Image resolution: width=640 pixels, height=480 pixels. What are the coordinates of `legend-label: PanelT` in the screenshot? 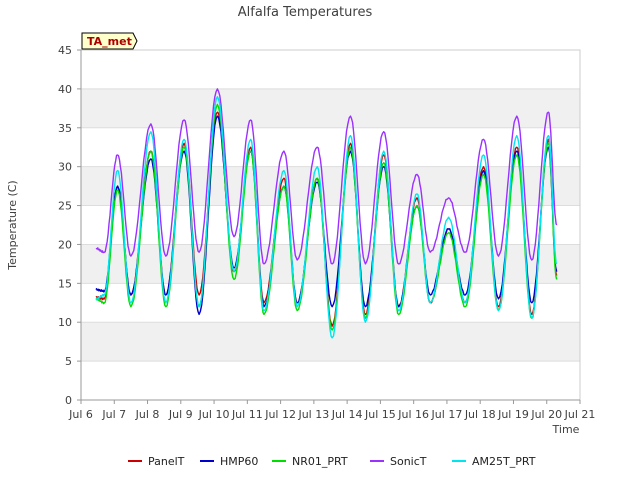 It's located at (166, 461).